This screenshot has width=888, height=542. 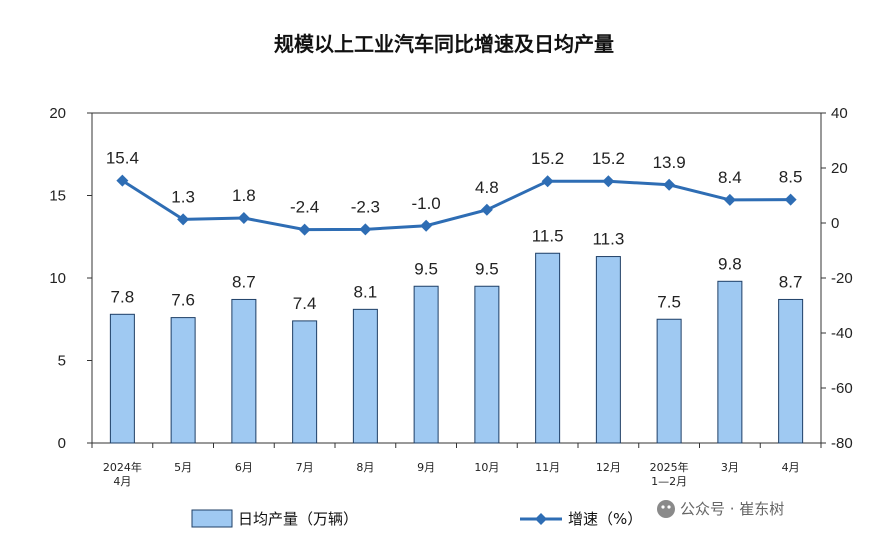 What do you see at coordinates (669, 467) in the screenshot?
I see `category-label: 2025年` at bounding box center [669, 467].